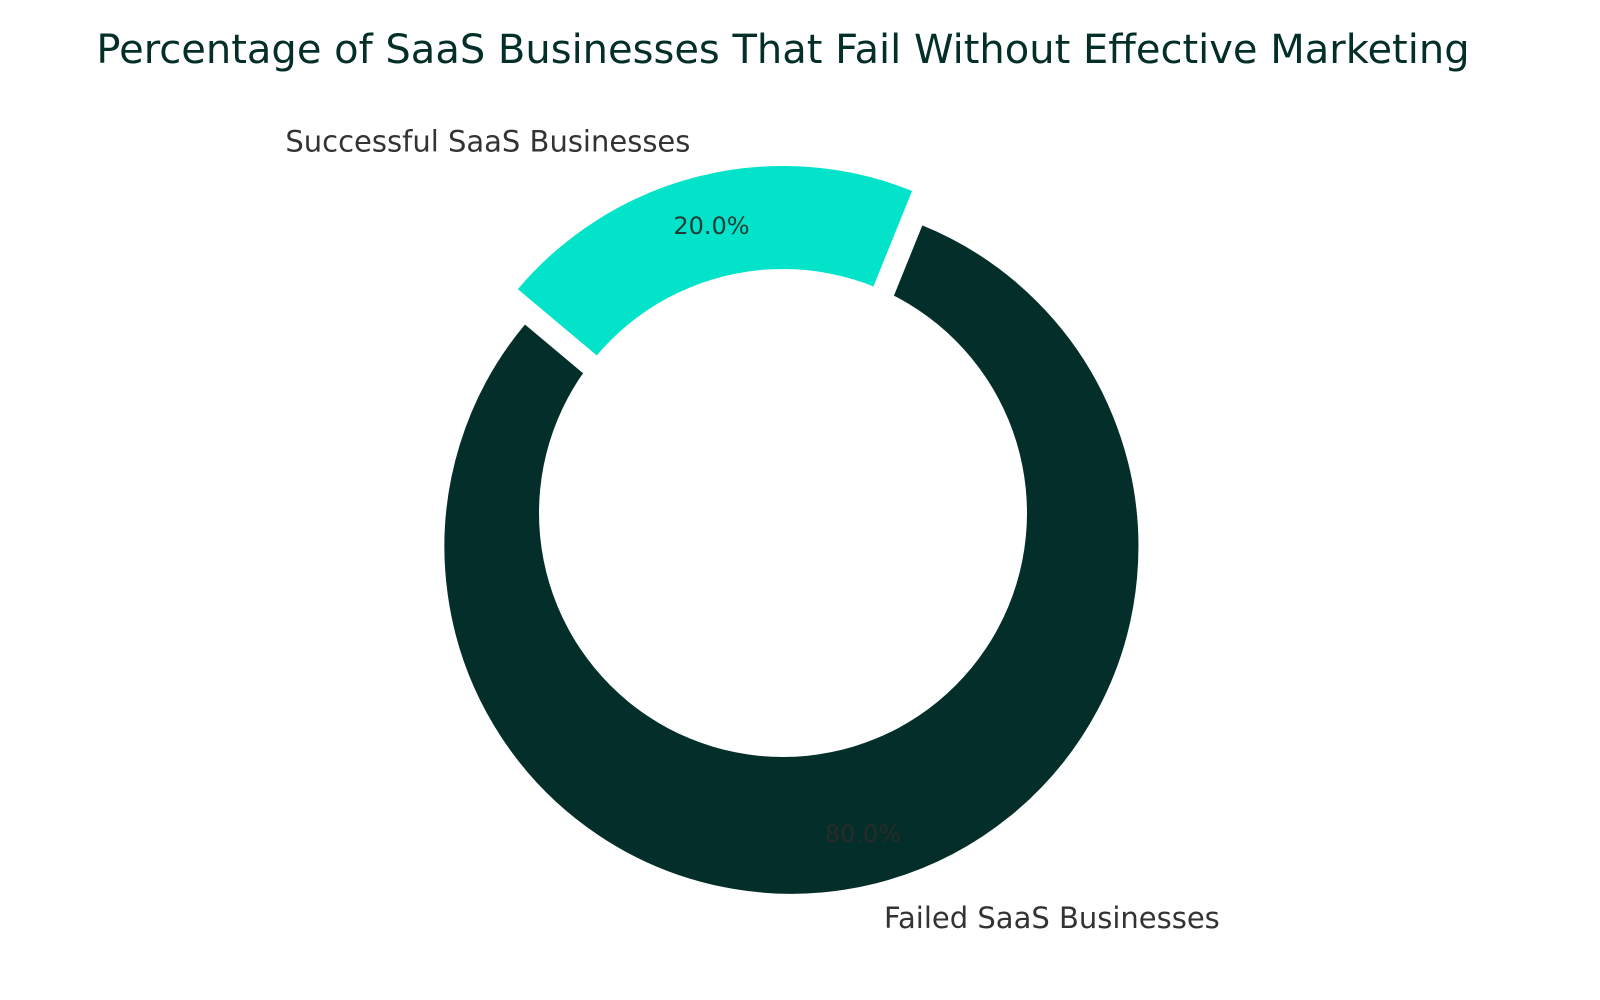 This screenshot has height=1000, width=1600. Describe the element at coordinates (783, 513) in the screenshot. I see `donut-hole` at that location.